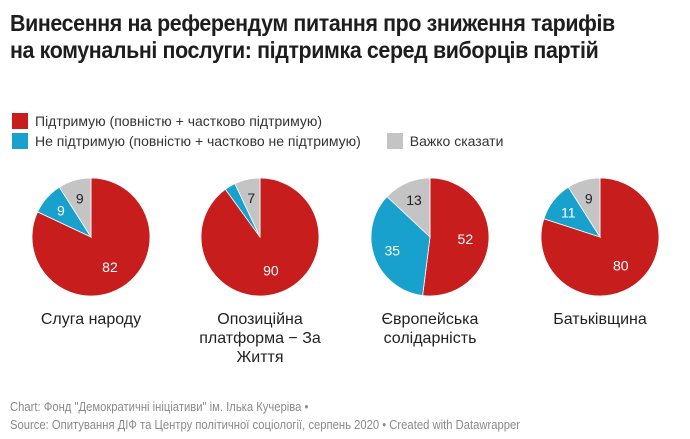  What do you see at coordinates (20, 121) in the screenshot?
I see `legend-swatch-support` at bounding box center [20, 121].